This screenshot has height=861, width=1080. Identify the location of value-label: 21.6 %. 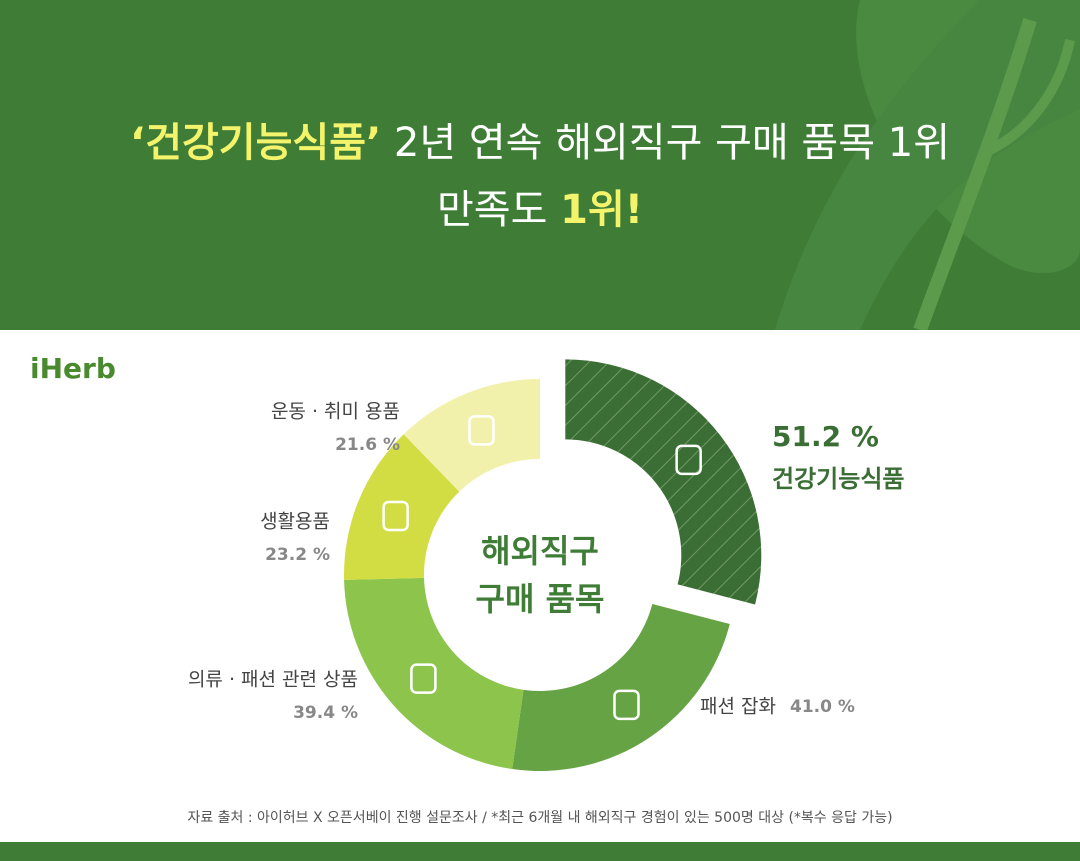
(367, 445).